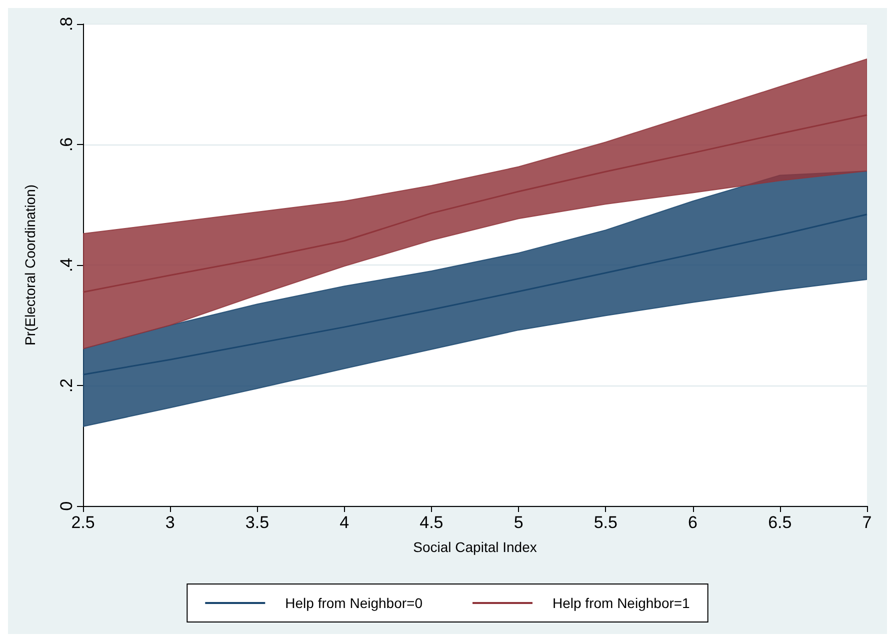 Image resolution: width=895 pixels, height=642 pixels. What do you see at coordinates (475, 547) in the screenshot?
I see `x-axis-title: Social Capital Index` at bounding box center [475, 547].